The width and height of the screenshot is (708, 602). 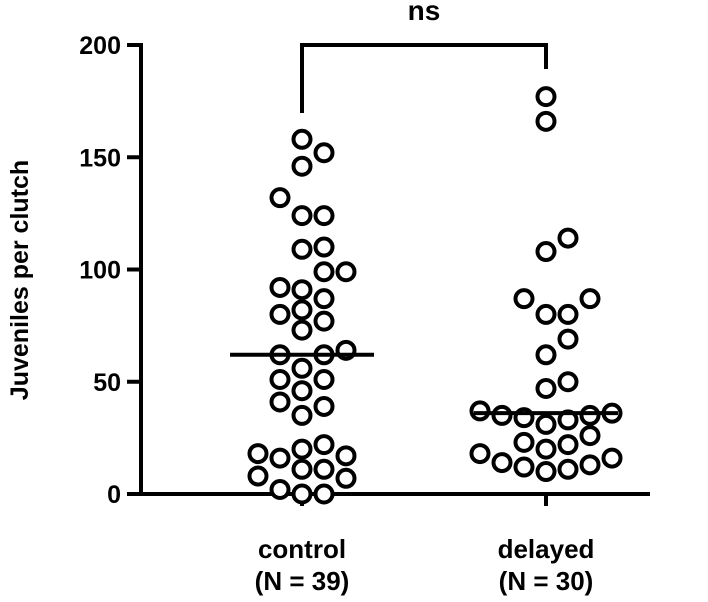 What do you see at coordinates (302, 581) in the screenshot?
I see `category-n-label: (N = 39)` at bounding box center [302, 581].